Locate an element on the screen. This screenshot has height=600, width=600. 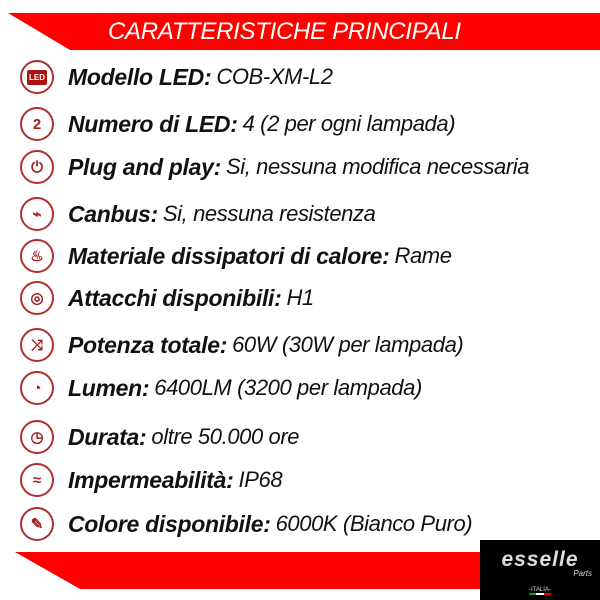
feature-row: ⌁ Canbus: Si, nessuna resistenza is located at coordinates (198, 214).